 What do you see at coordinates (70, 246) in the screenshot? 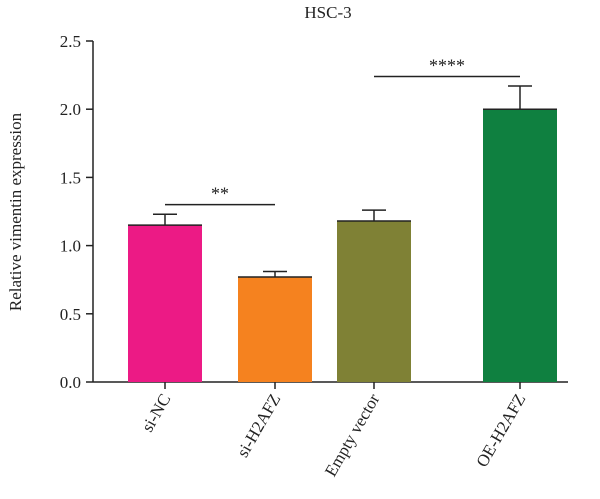
I see `y-tick-label: 1.0` at bounding box center [70, 246].